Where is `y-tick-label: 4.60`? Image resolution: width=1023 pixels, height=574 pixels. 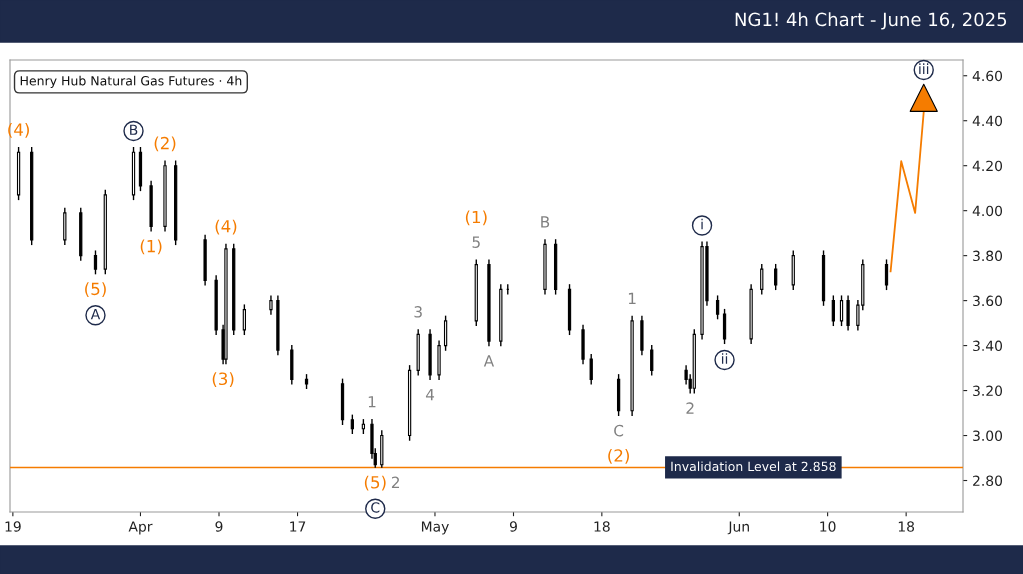
y-tick-label: 4.60 is located at coordinates (987, 76).